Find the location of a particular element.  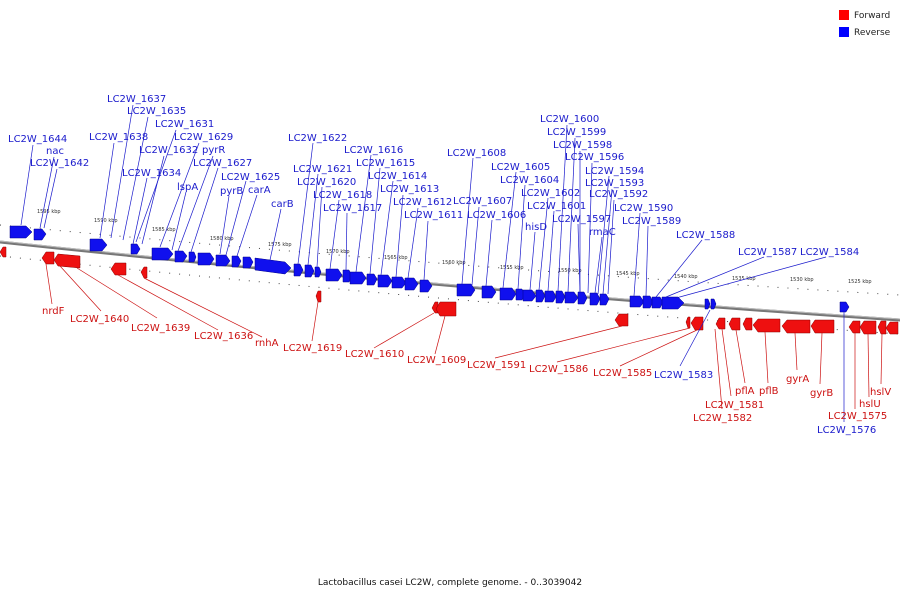

gene-label-forward: LC2W_1639 is located at coordinates (160, 328).